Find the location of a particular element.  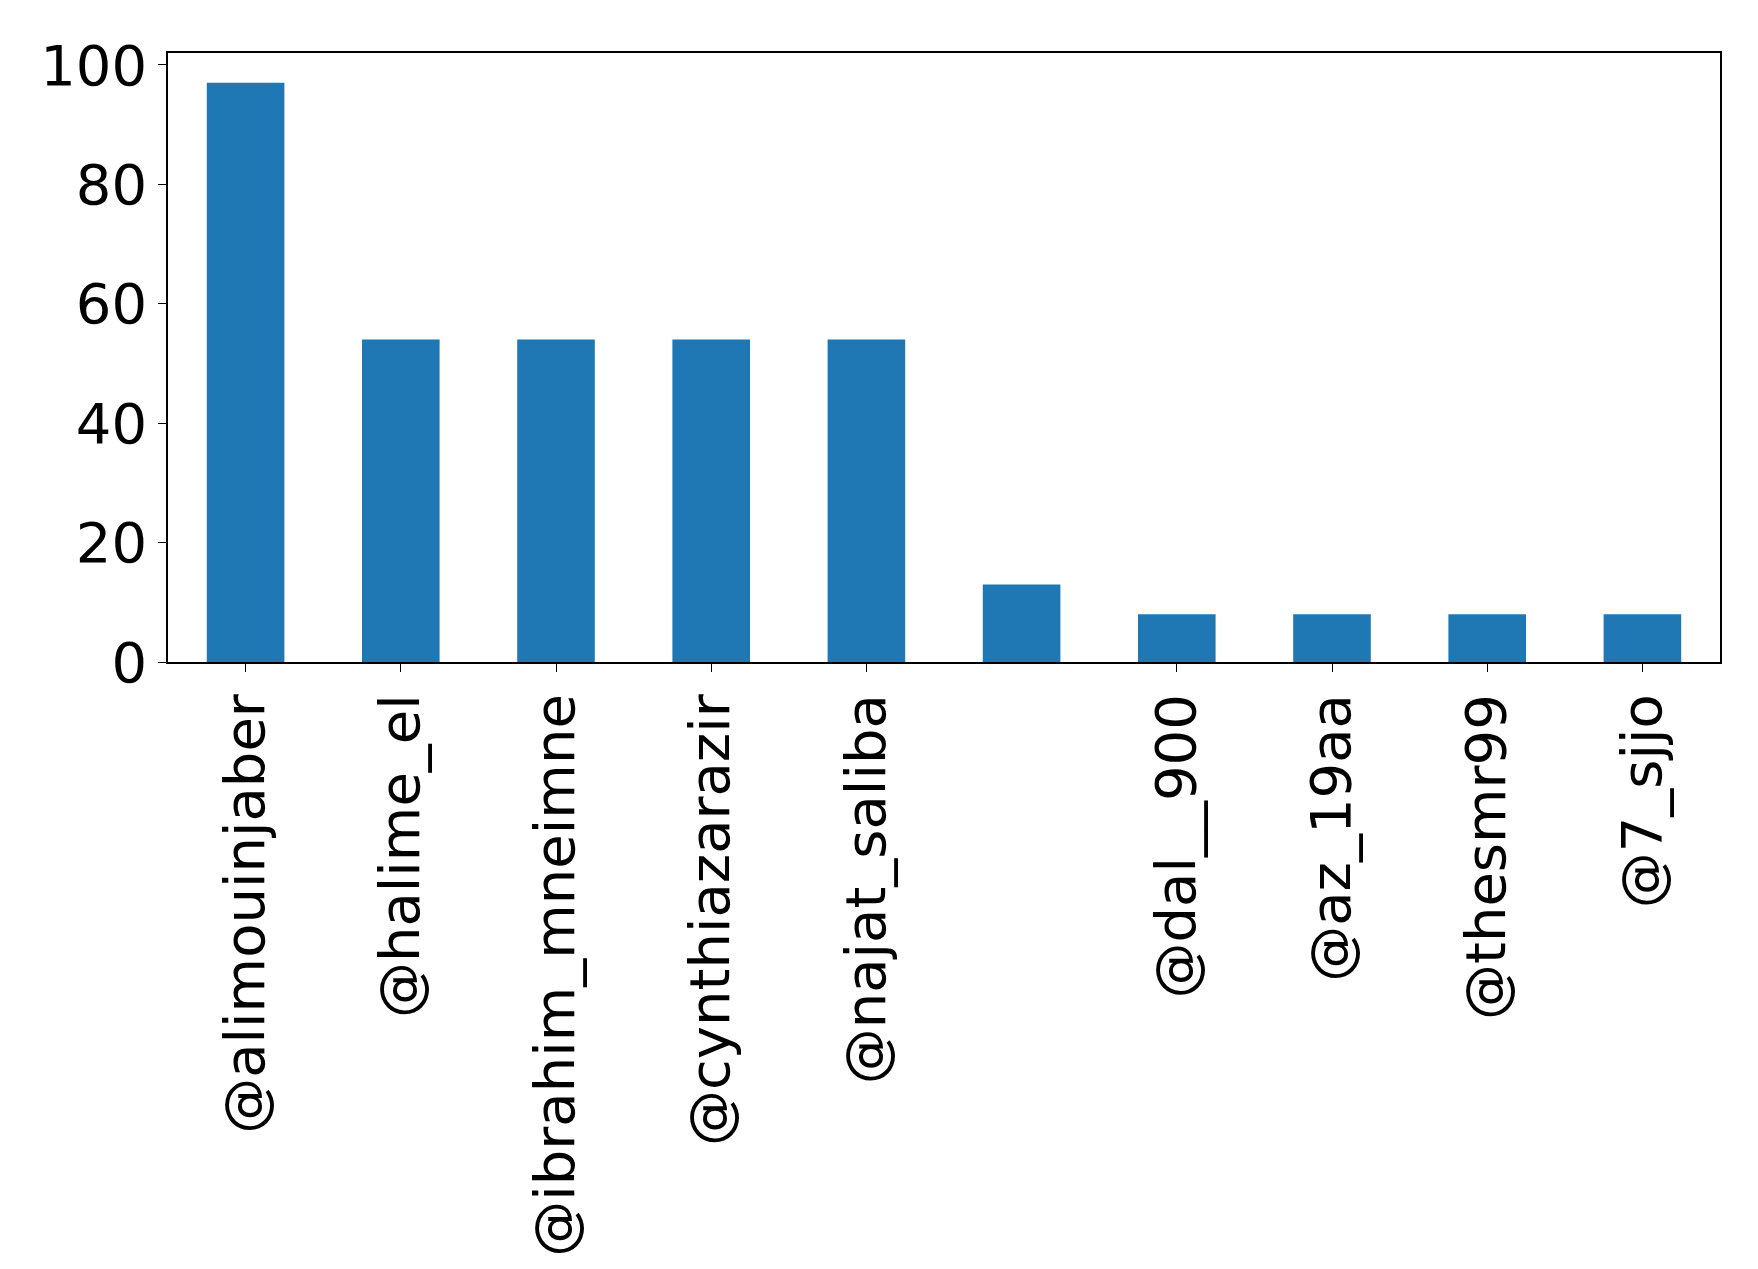

x-tick-label: @az_19aa is located at coordinates (1331, 838).